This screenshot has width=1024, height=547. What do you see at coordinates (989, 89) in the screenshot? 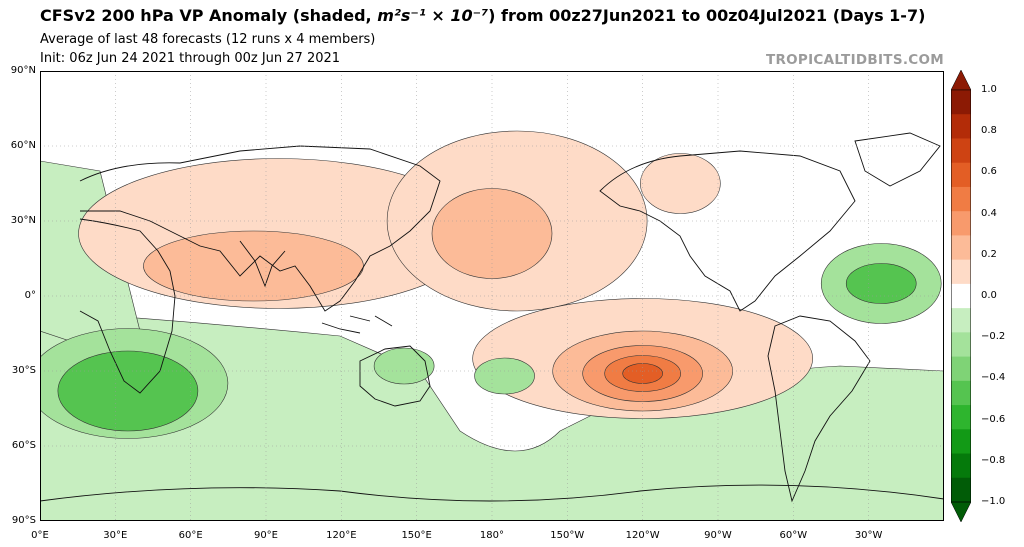
I see `colorbar-tick-label: 1.0` at bounding box center [989, 89].